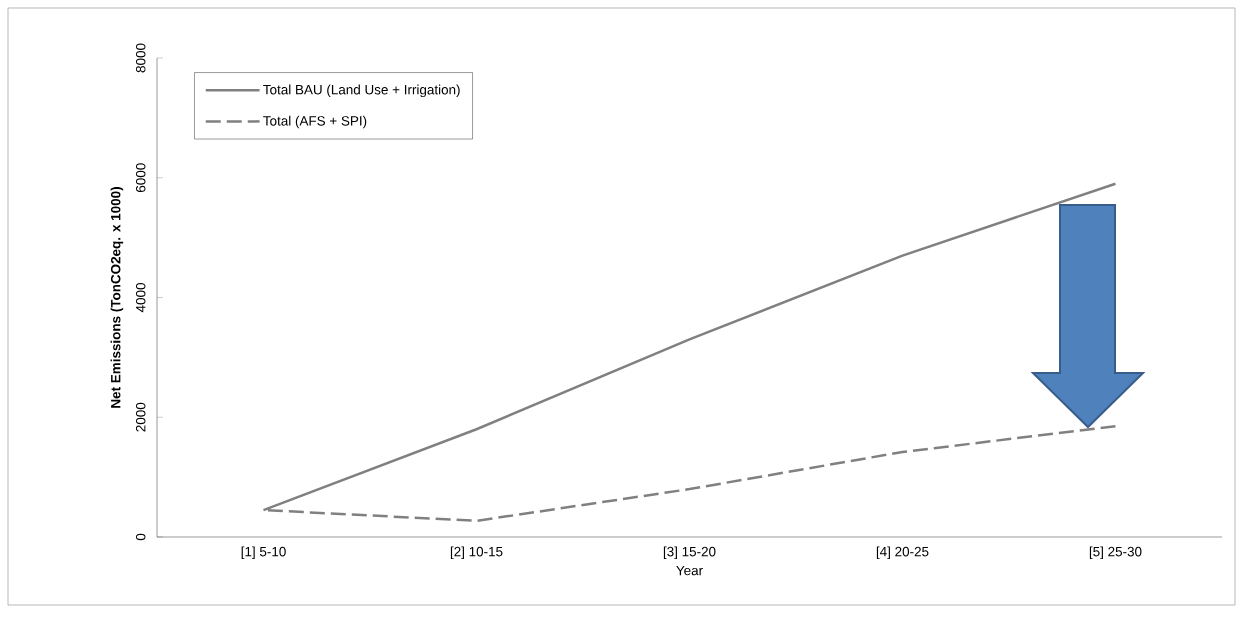 Image resolution: width=1243 pixels, height=619 pixels. What do you see at coordinates (315, 122) in the screenshot?
I see `legend-label: Total (AFS + SPI)` at bounding box center [315, 122].